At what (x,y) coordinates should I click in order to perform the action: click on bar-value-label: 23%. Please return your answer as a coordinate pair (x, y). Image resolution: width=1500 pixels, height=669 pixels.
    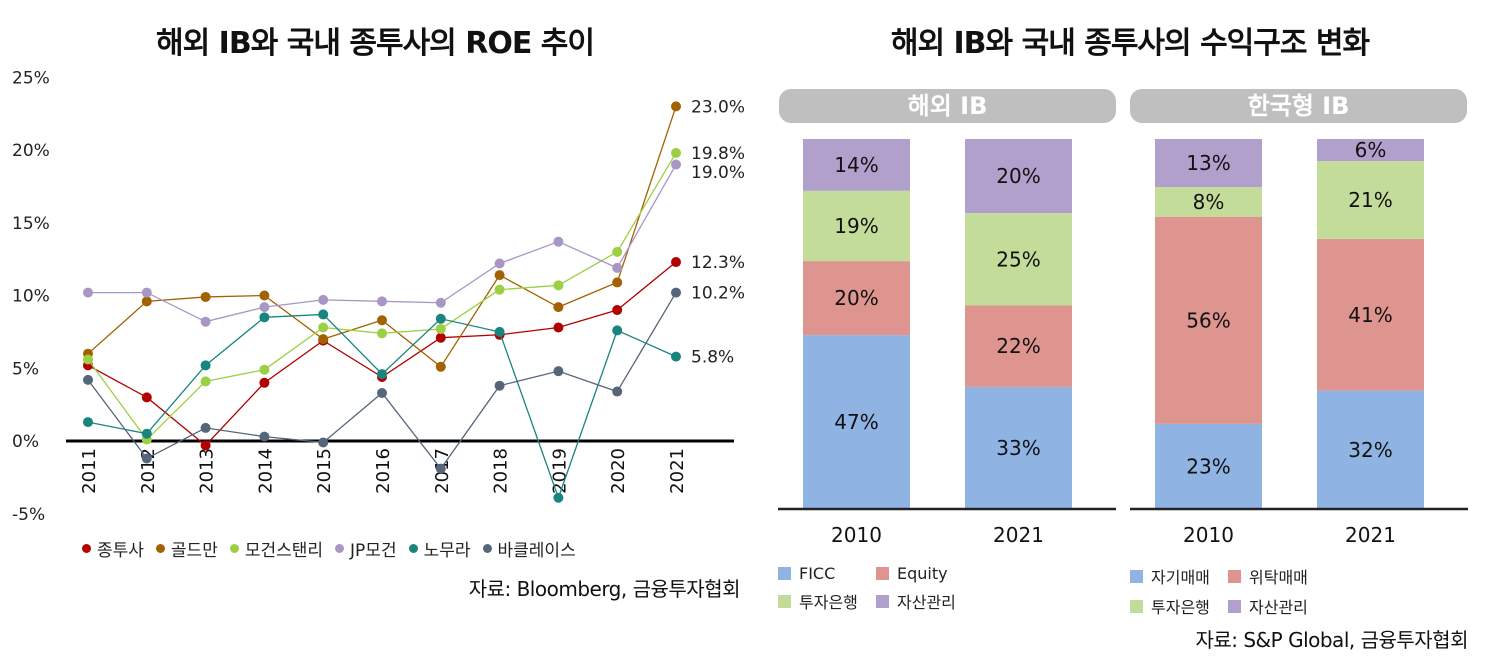
    Looking at the image, I should click on (1208, 466).